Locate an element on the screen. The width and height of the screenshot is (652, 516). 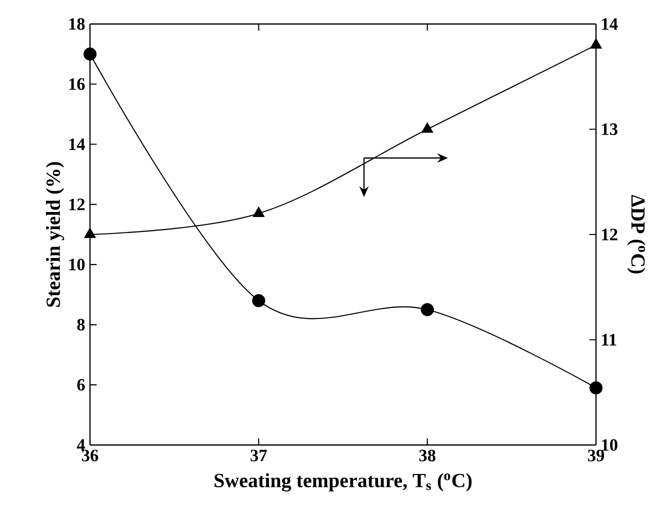
y2-tick-label: 12 is located at coordinates (610, 234).